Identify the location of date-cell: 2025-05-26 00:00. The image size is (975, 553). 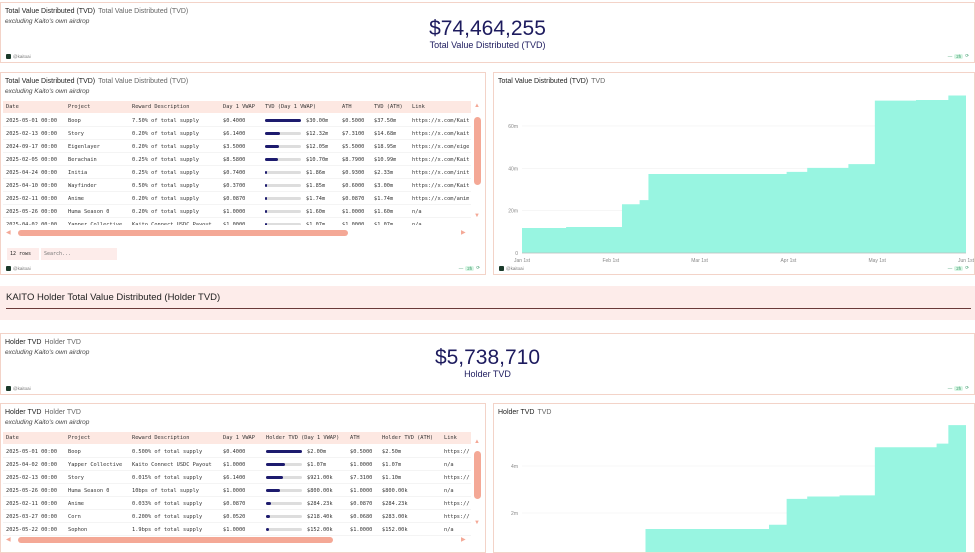
(32, 491).